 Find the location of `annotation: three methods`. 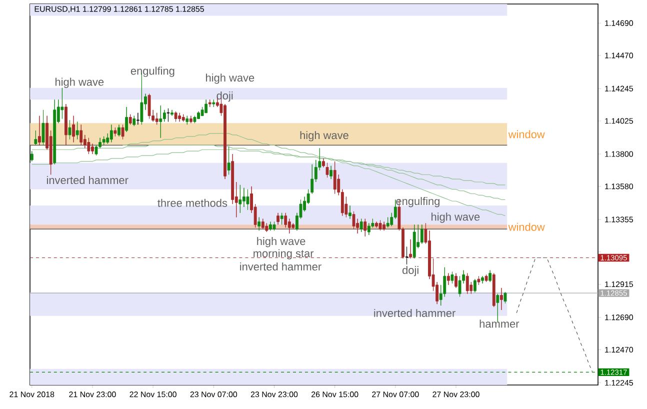

annotation: three methods is located at coordinates (193, 202).